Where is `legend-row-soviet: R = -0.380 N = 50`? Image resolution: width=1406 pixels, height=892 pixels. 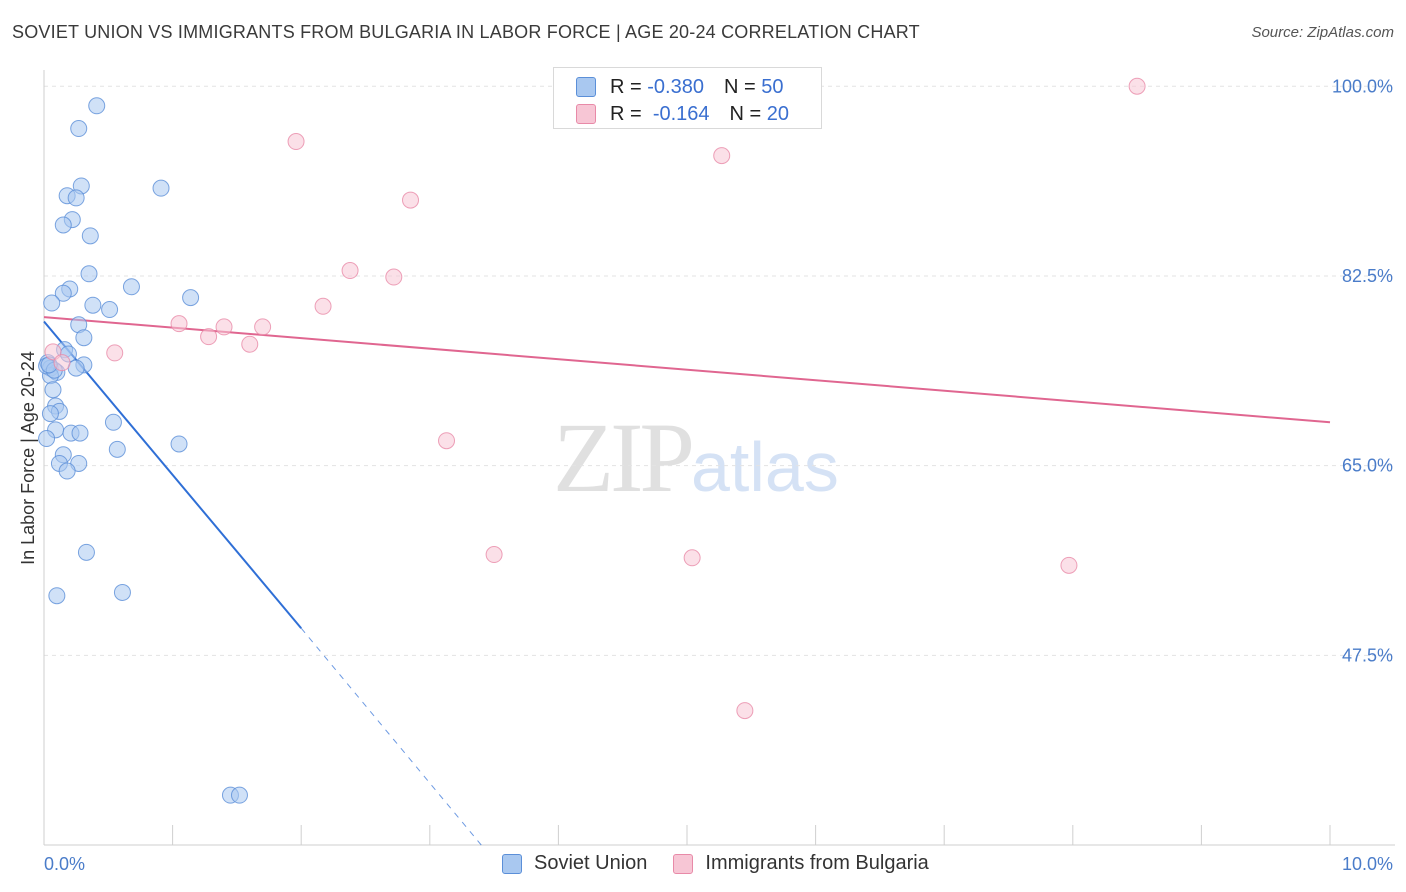 legend-row-soviet: R = -0.380 N = 50 is located at coordinates (679, 87).